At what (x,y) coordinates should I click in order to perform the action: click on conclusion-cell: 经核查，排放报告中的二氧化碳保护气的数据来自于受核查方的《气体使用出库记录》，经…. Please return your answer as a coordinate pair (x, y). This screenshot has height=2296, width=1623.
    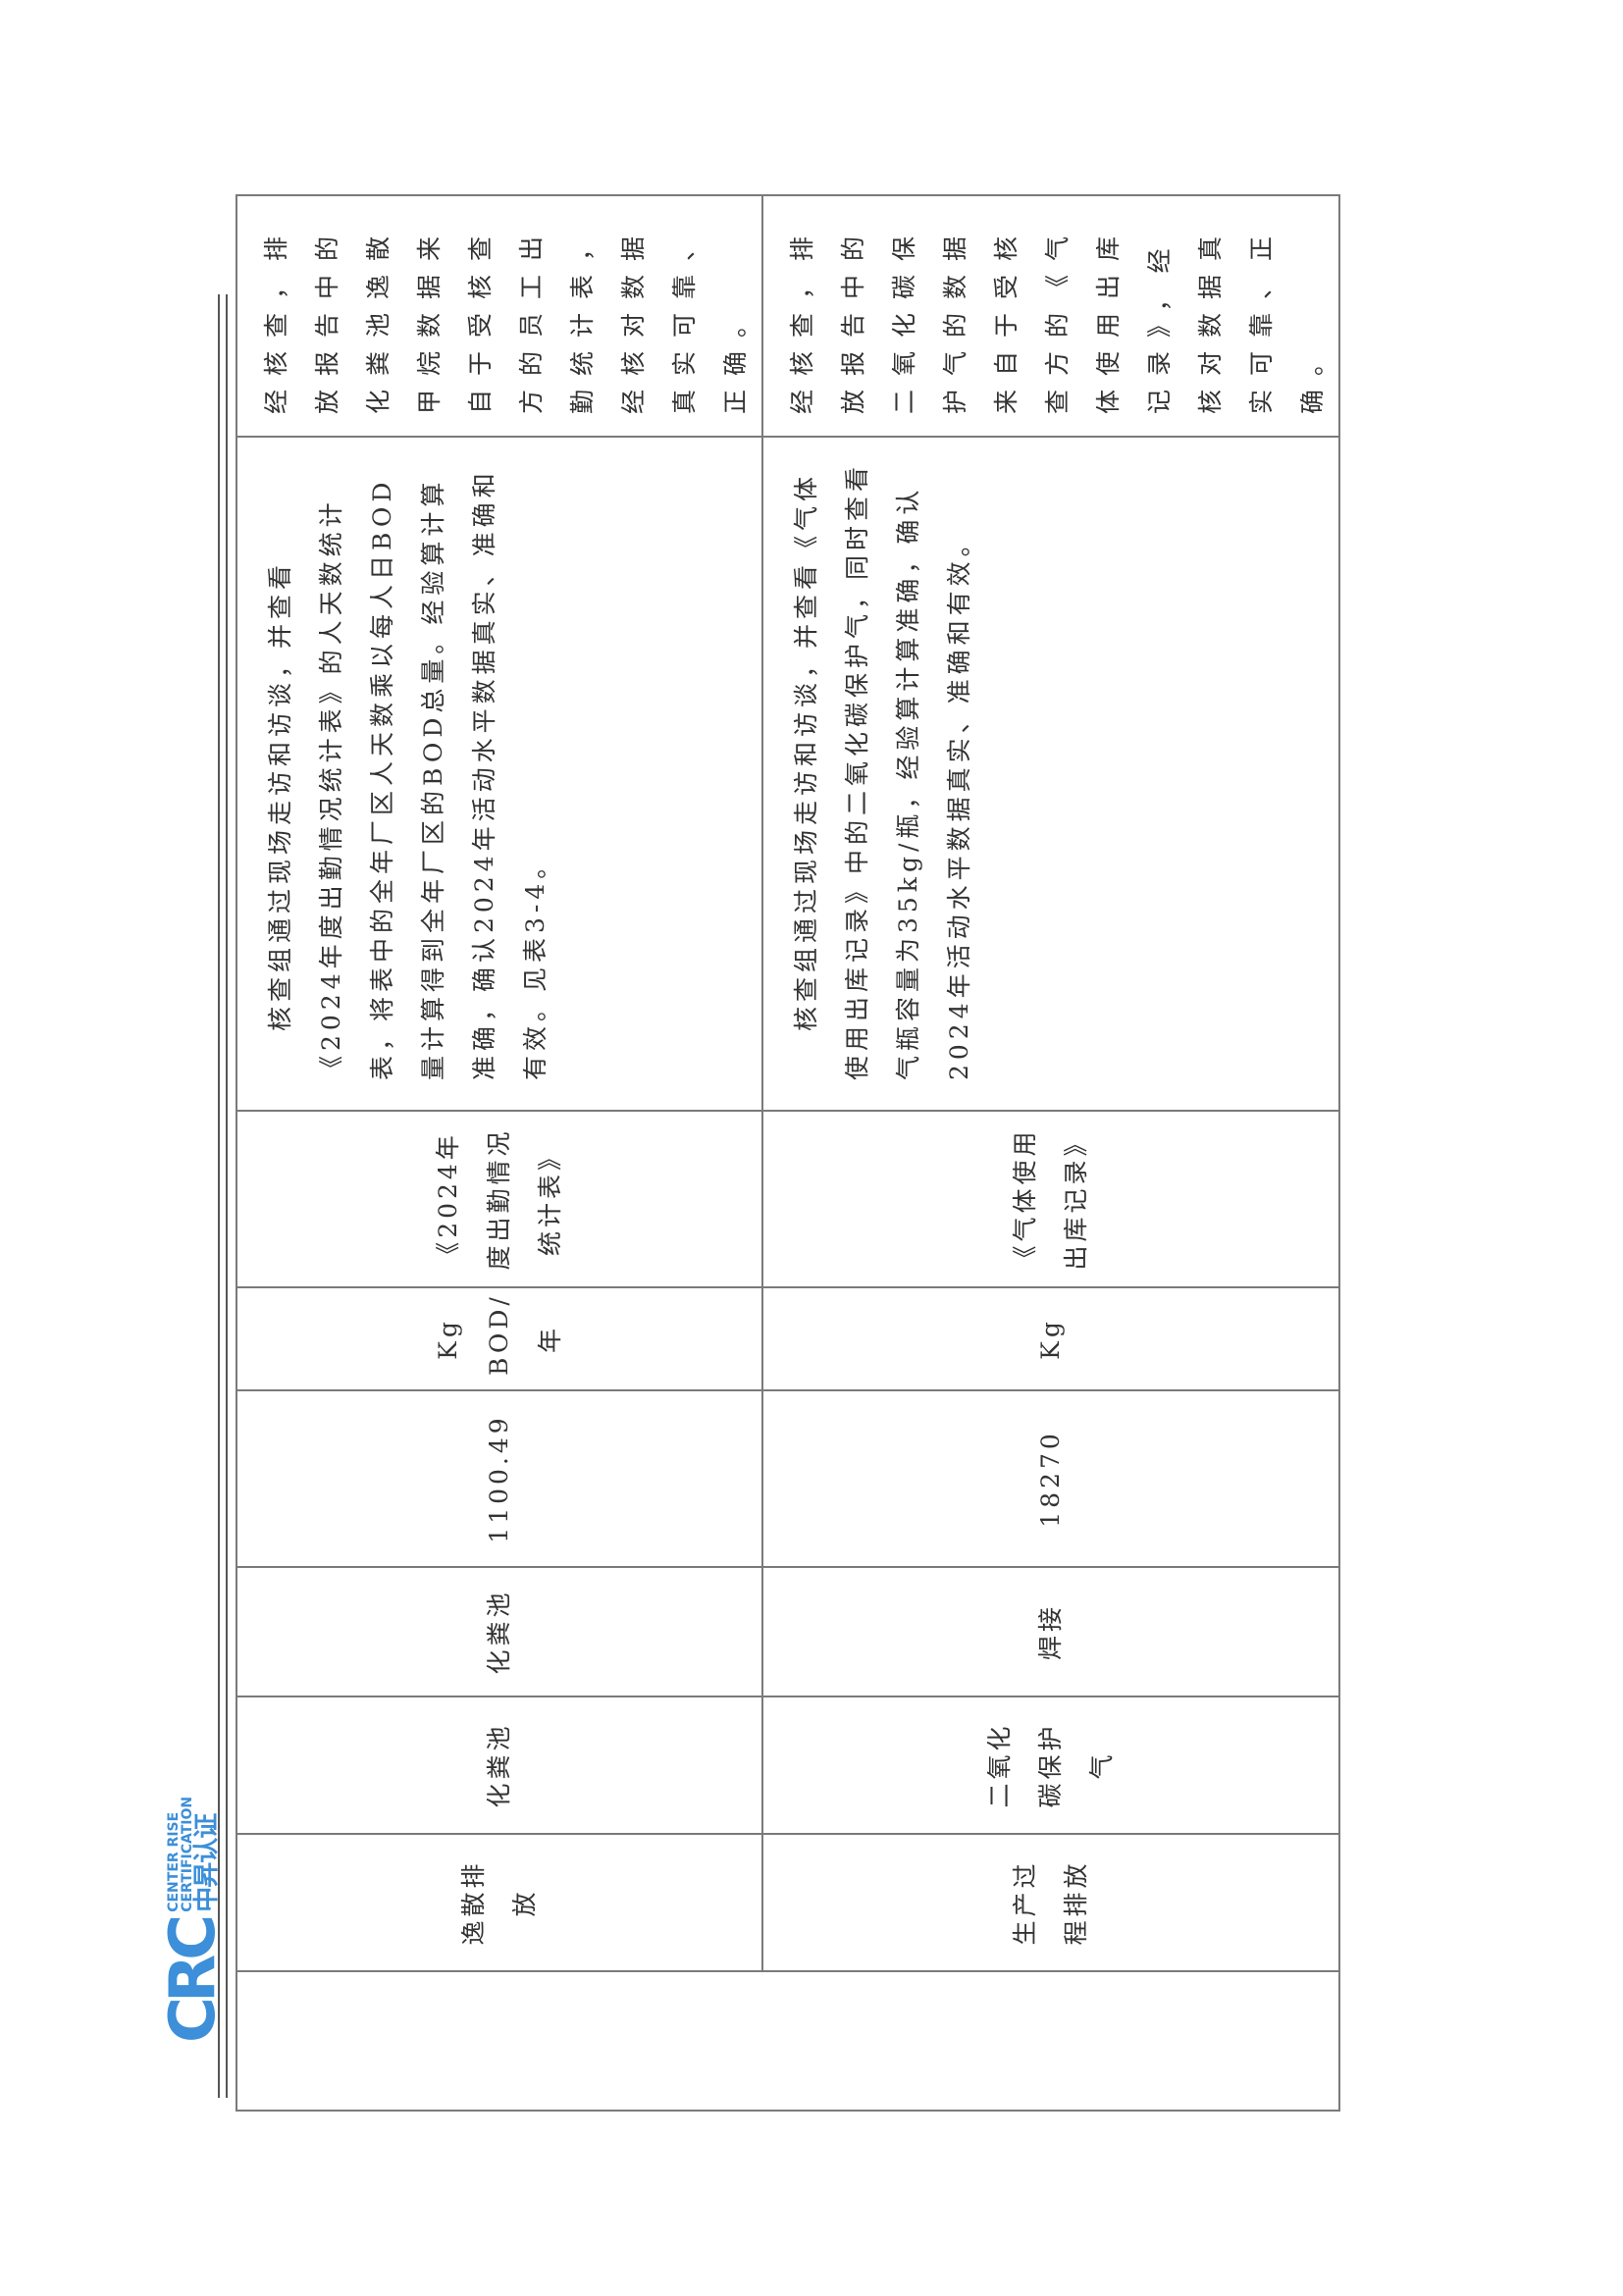
    Looking at the image, I should click on (1050, 316).